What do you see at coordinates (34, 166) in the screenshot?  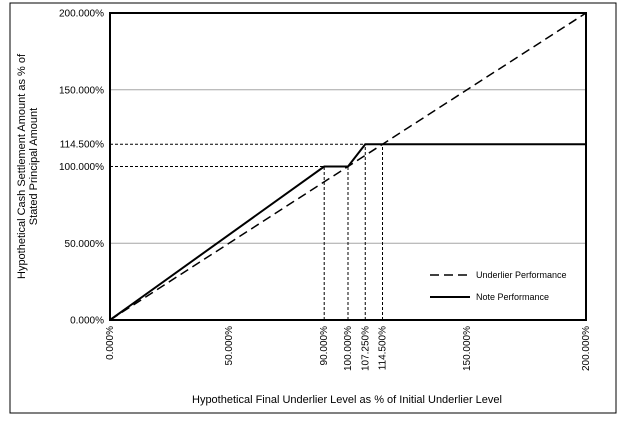 I see `y-axis-title-line-1: Stated Principal Amount` at bounding box center [34, 166].